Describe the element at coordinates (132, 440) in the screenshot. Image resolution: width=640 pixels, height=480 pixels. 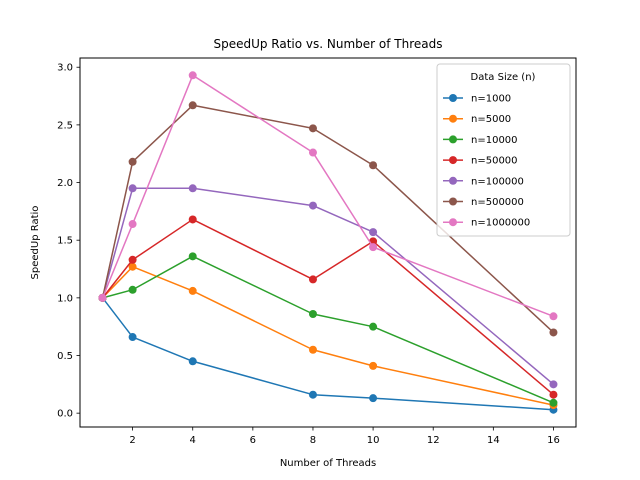
I see `x-tick-label: 2` at that location.